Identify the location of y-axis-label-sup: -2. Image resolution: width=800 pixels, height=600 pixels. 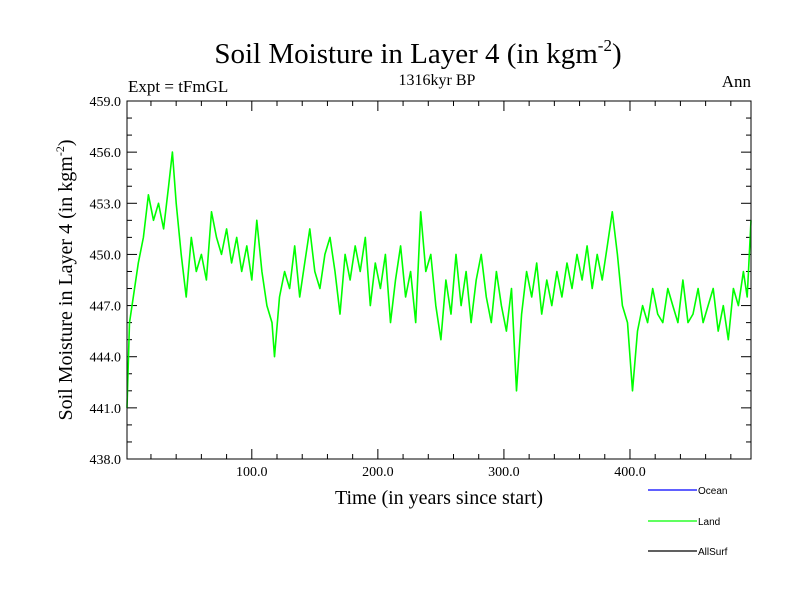
(60, 151).